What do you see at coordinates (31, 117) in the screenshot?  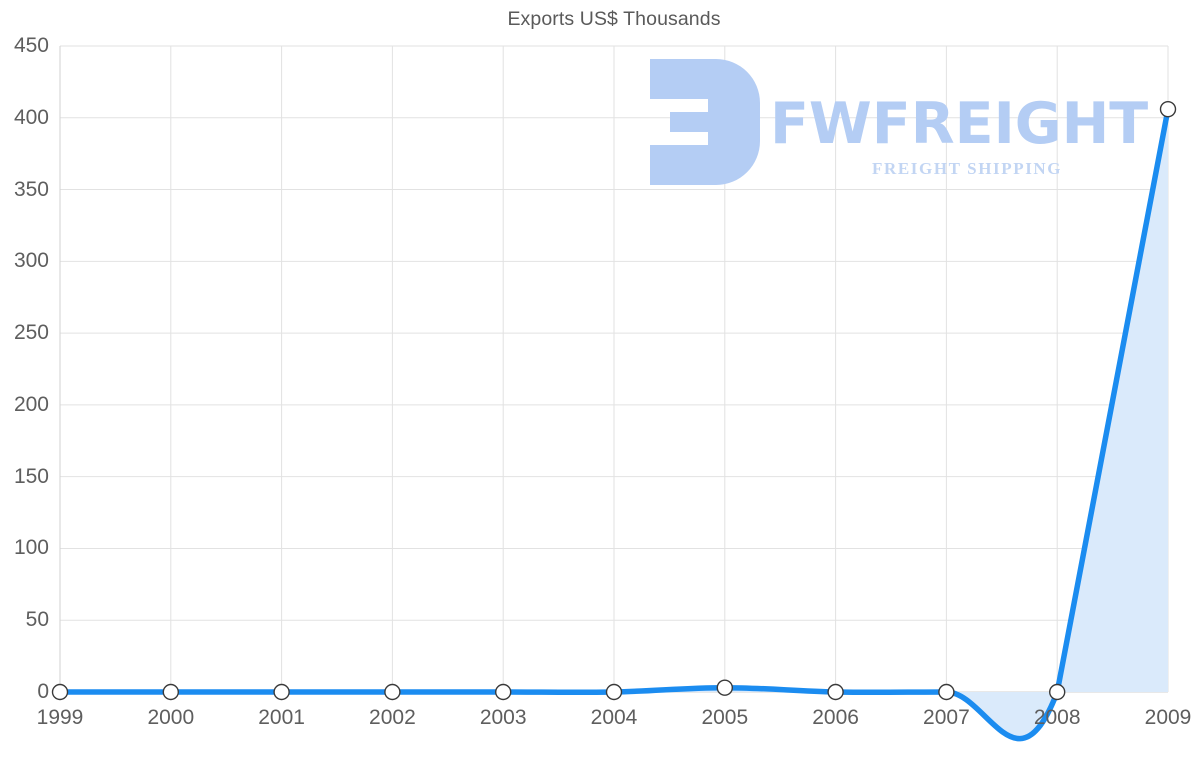 I see `y-axis-tick-label: 400` at bounding box center [31, 117].